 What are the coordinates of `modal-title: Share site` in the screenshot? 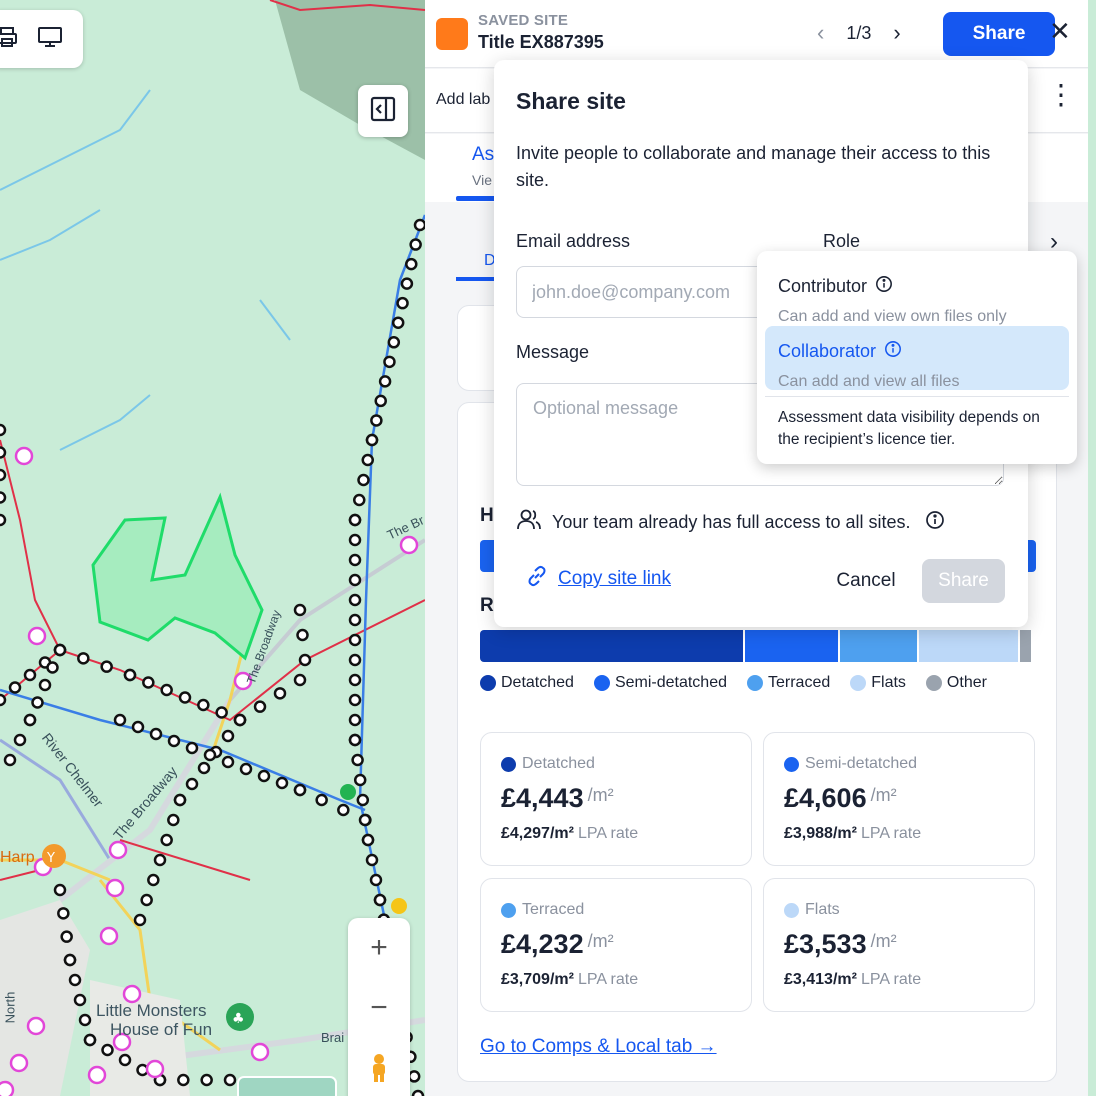 It's located at (571, 101).